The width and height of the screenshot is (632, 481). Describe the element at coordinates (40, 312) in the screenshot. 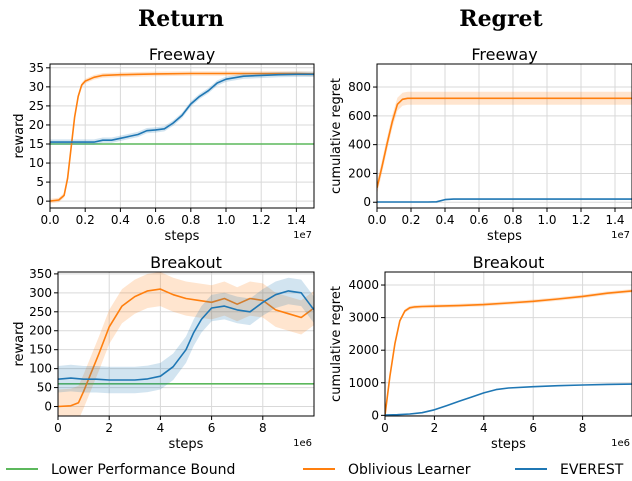

I see `y-tick-label: 250` at that location.